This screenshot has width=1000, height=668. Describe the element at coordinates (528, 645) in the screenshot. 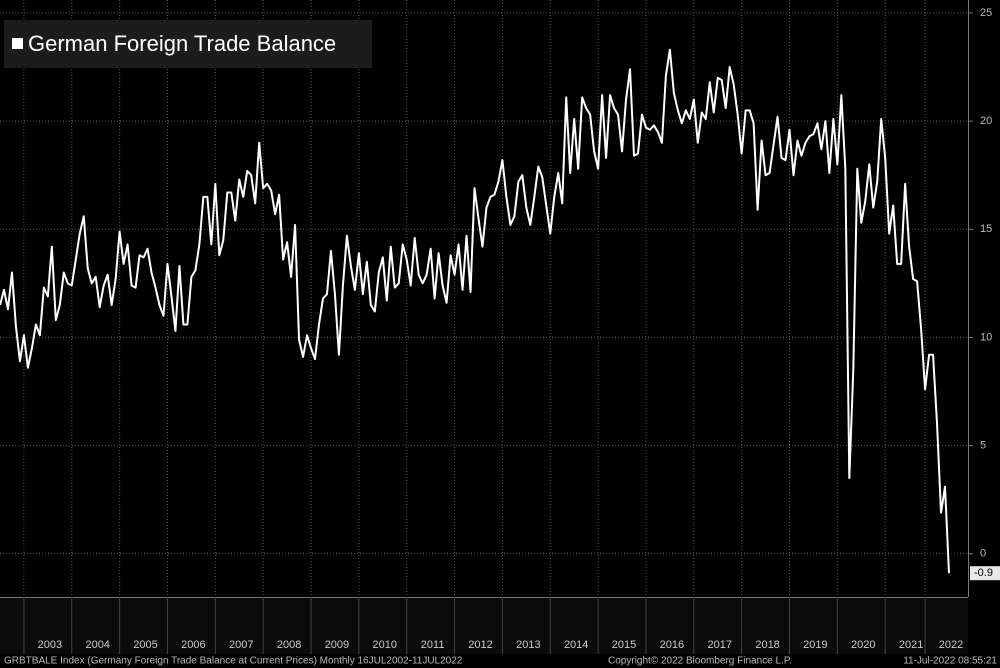

I see `x-tick-label: 2013` at that location.